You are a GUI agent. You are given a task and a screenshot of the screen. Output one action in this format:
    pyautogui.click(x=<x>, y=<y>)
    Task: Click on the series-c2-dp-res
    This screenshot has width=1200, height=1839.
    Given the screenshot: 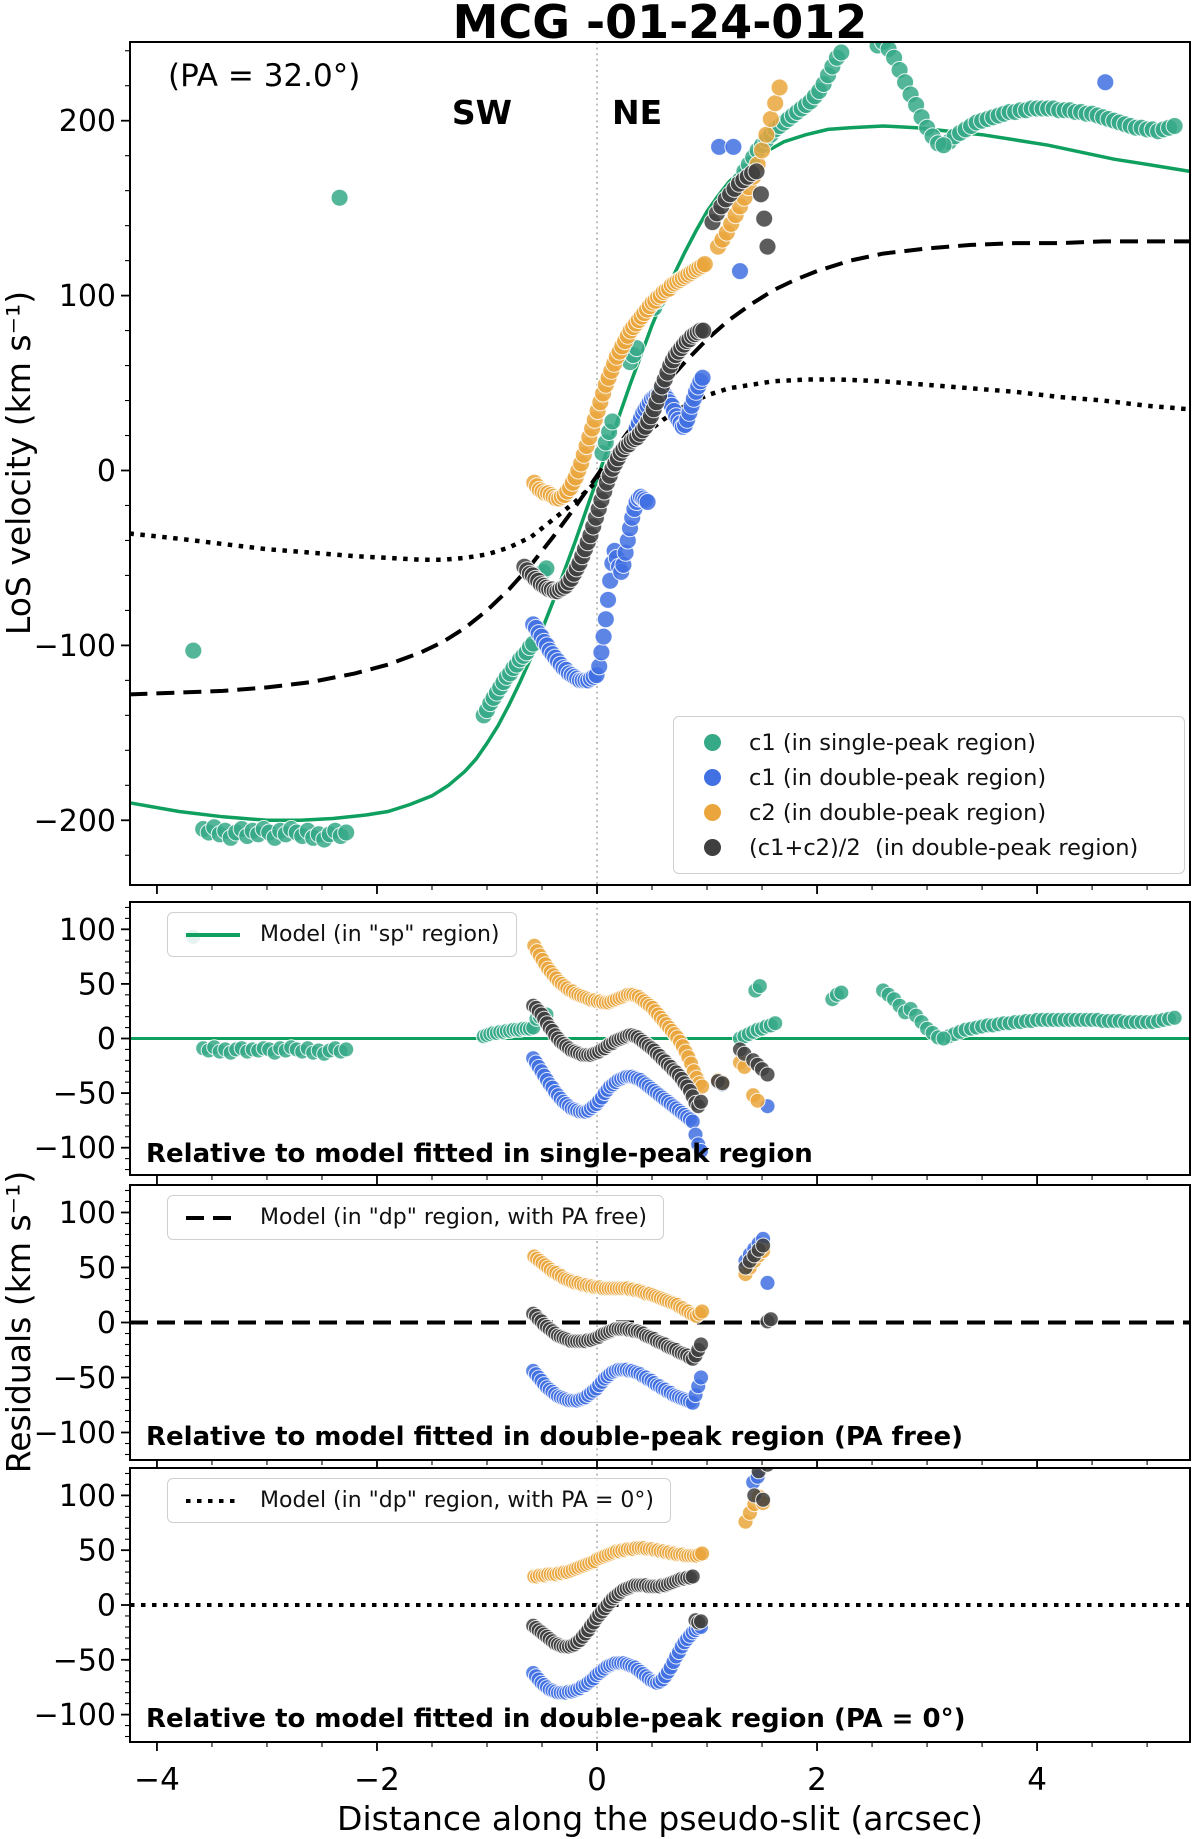 What is the action you would take?
    pyautogui.click(x=646, y=1023)
    